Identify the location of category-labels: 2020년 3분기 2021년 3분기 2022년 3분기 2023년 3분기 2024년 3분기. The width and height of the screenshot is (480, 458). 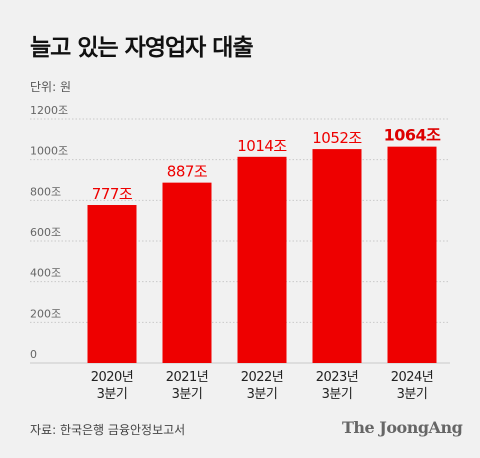
(262, 386).